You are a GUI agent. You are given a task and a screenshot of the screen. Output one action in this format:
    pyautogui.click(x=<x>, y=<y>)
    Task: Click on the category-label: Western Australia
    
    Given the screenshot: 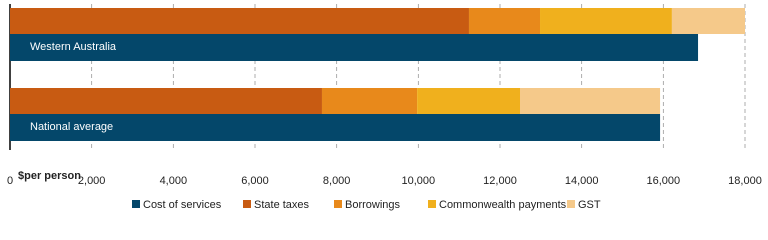 What is the action you would take?
    pyautogui.click(x=73, y=47)
    